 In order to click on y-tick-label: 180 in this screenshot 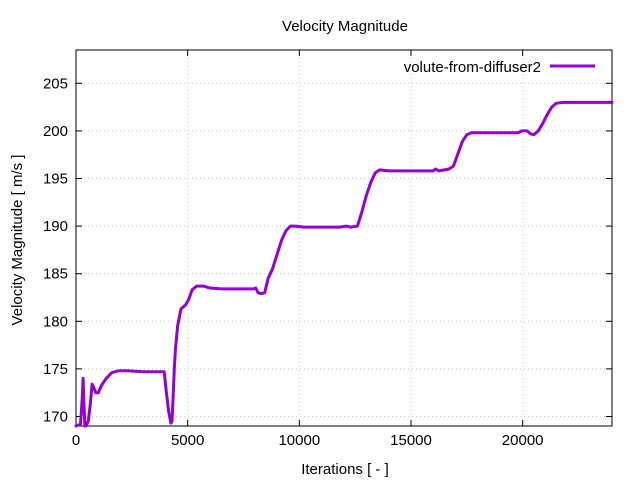, I will do `click(55, 321)`.